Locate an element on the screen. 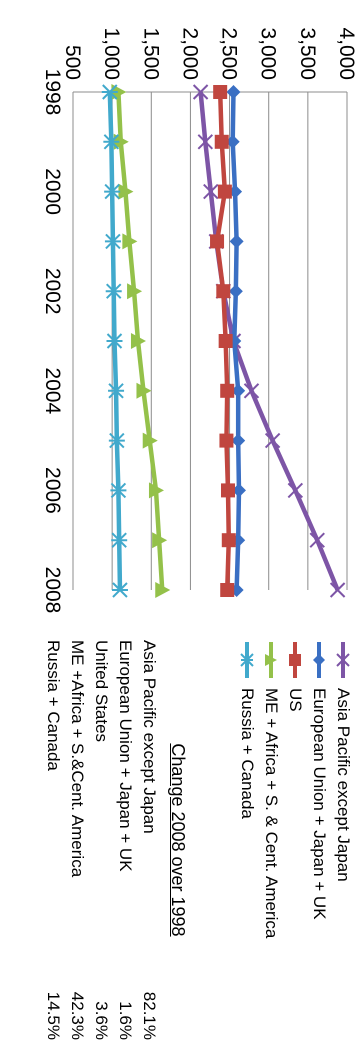  change-row-label: United States is located at coordinates (101, 691).